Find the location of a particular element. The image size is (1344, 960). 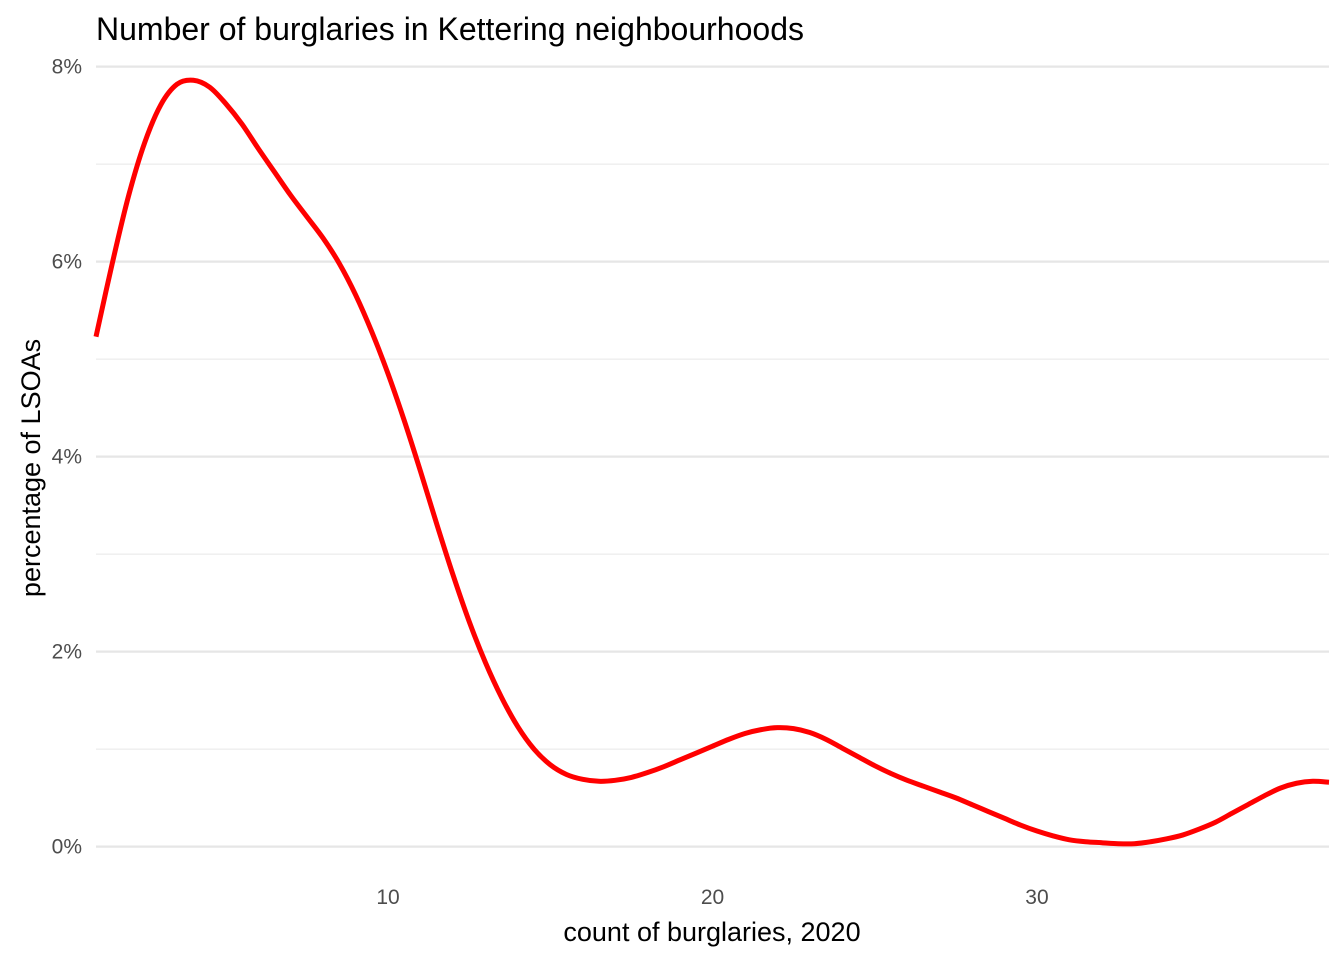

x-tick-label: 30 is located at coordinates (1036, 897).